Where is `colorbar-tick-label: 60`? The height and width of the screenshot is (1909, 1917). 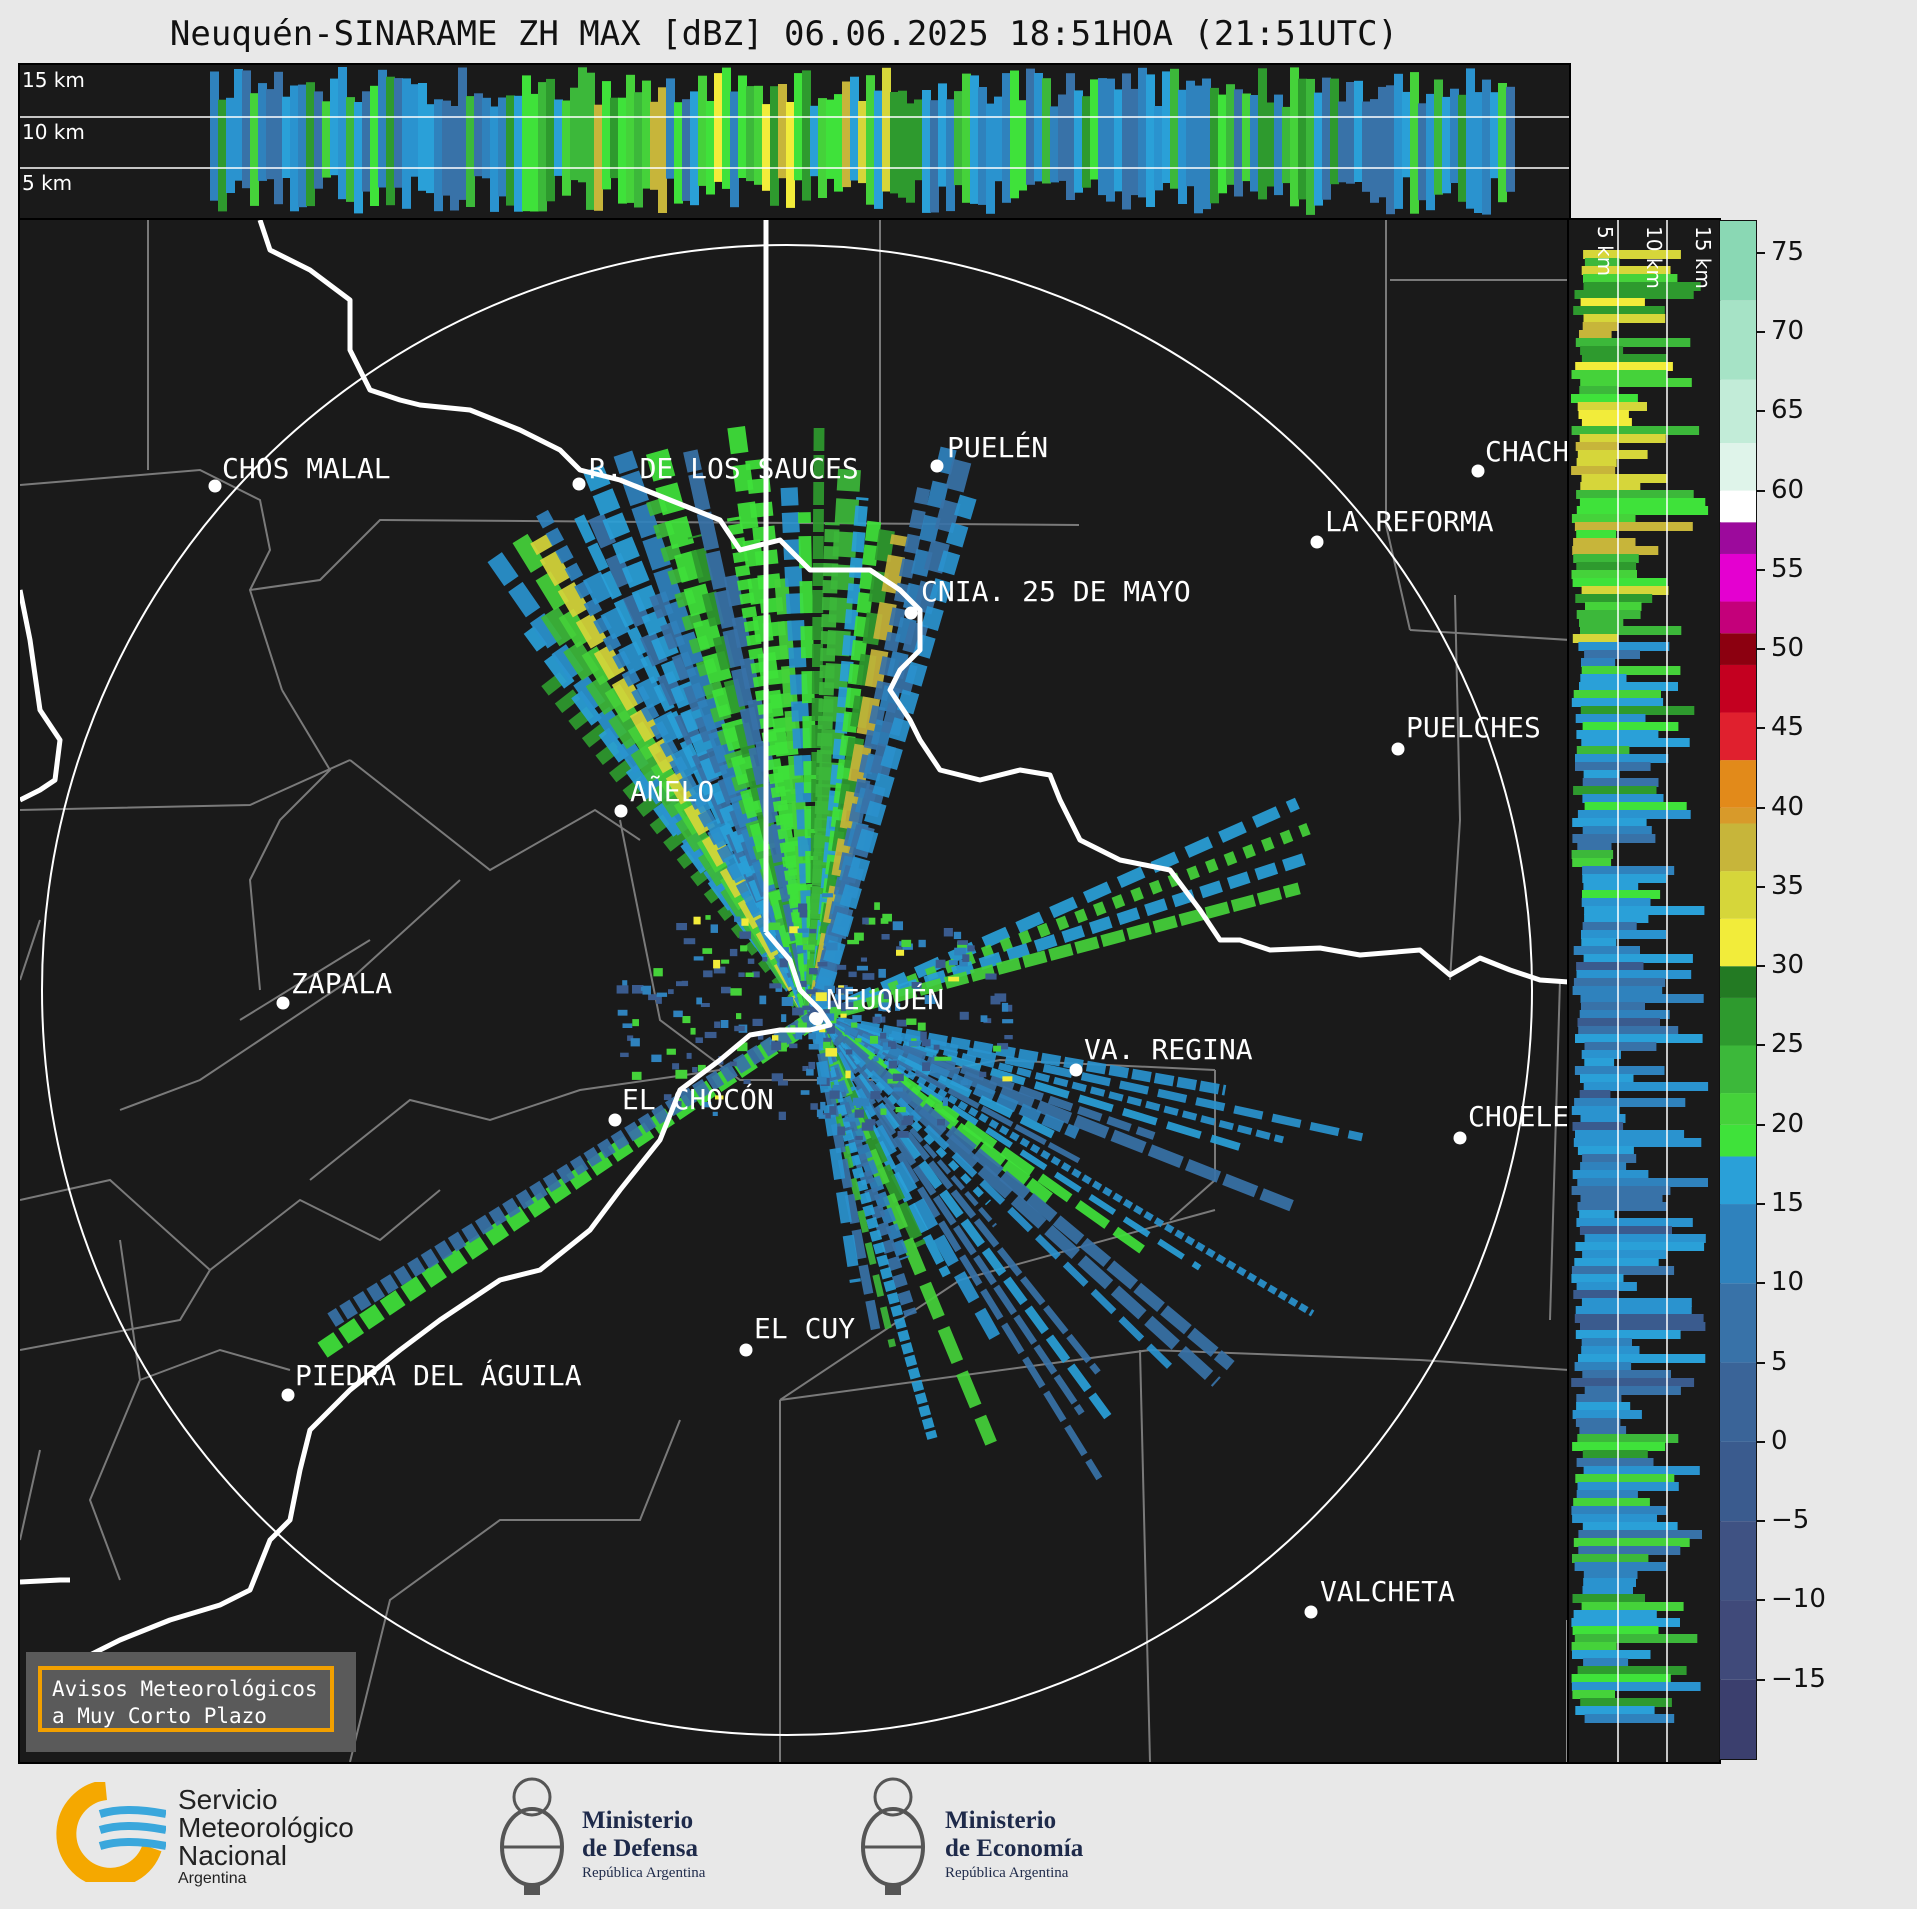 colorbar-tick-label: 60 is located at coordinates (1780, 490).